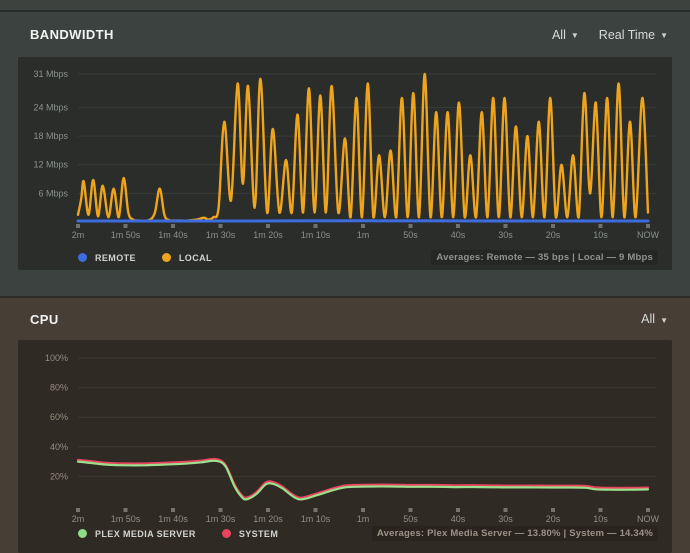 The width and height of the screenshot is (690, 553). What do you see at coordinates (59, 476) in the screenshot?
I see `svg-text: 20%` at bounding box center [59, 476].